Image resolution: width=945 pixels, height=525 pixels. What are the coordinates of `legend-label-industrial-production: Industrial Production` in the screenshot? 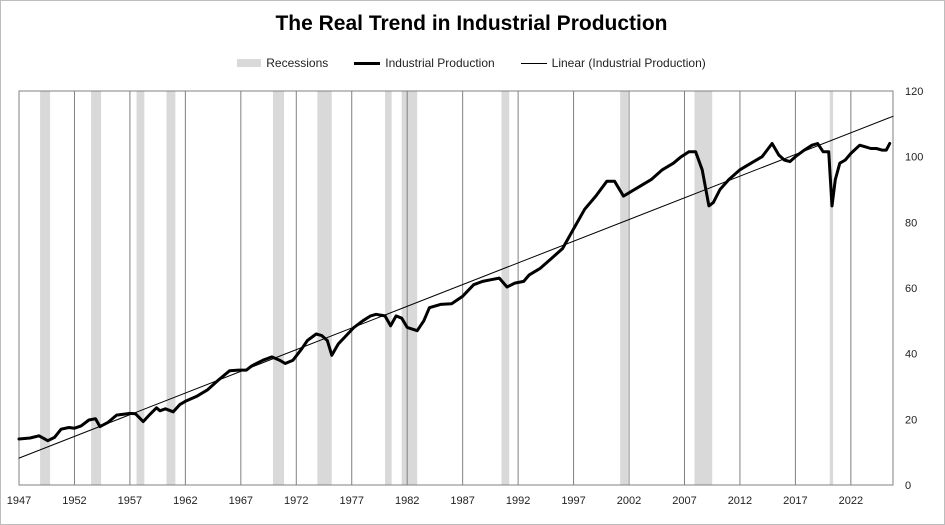 It's located at (440, 63).